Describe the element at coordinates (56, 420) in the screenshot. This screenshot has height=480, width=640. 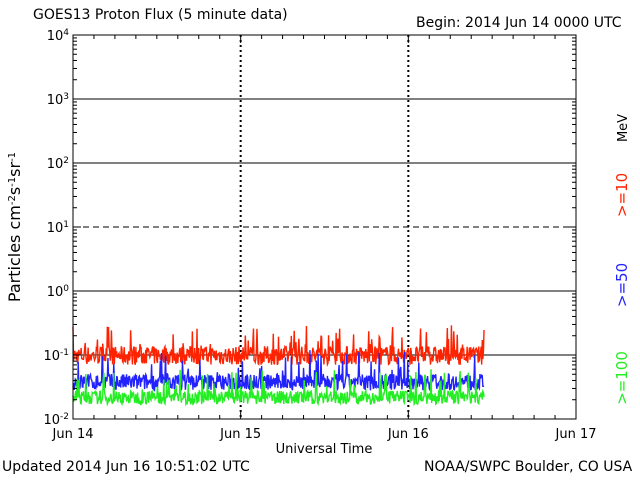
I see `y-tick-label: 10⁻²` at that location.